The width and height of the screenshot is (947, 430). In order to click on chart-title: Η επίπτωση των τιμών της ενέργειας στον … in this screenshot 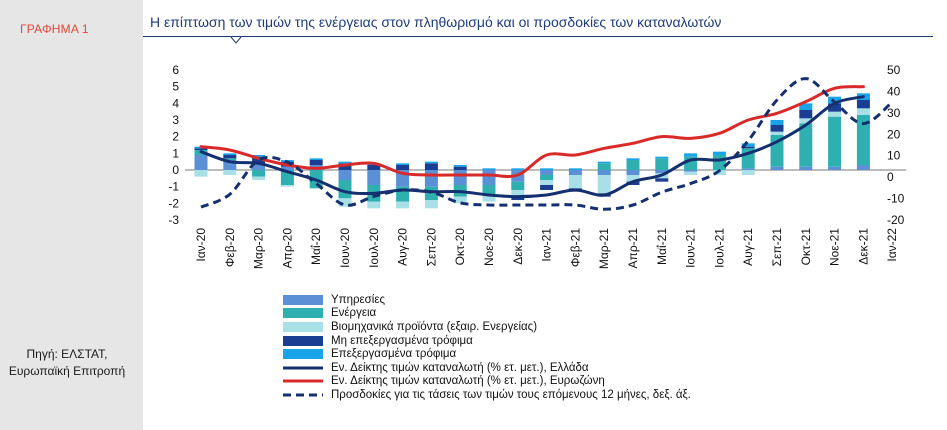, I will do `click(436, 22)`.